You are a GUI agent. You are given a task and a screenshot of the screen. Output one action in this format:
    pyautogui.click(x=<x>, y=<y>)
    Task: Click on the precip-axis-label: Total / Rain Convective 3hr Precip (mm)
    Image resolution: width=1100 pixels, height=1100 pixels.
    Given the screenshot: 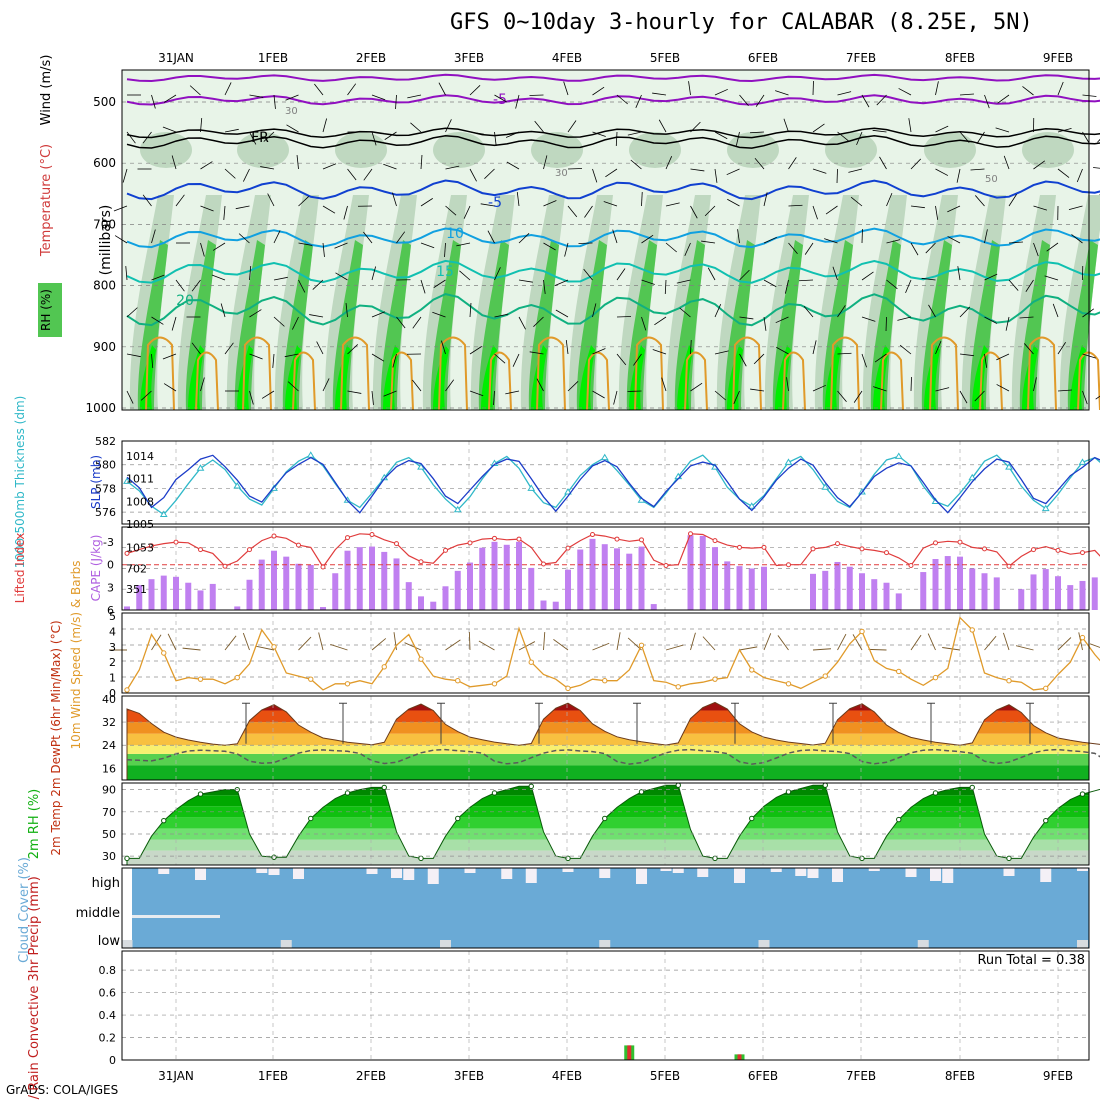 What is the action you would take?
    pyautogui.click(x=34, y=988)
    